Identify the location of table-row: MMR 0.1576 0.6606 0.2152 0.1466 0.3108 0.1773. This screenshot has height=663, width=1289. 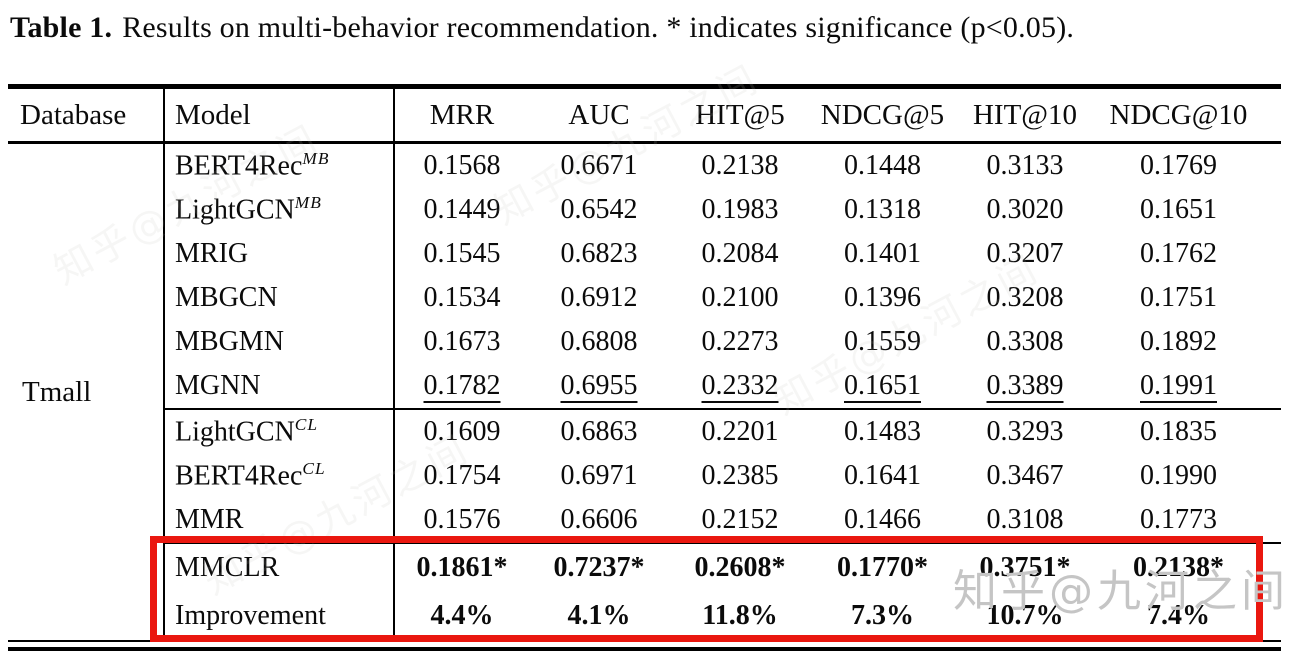
(644, 520).